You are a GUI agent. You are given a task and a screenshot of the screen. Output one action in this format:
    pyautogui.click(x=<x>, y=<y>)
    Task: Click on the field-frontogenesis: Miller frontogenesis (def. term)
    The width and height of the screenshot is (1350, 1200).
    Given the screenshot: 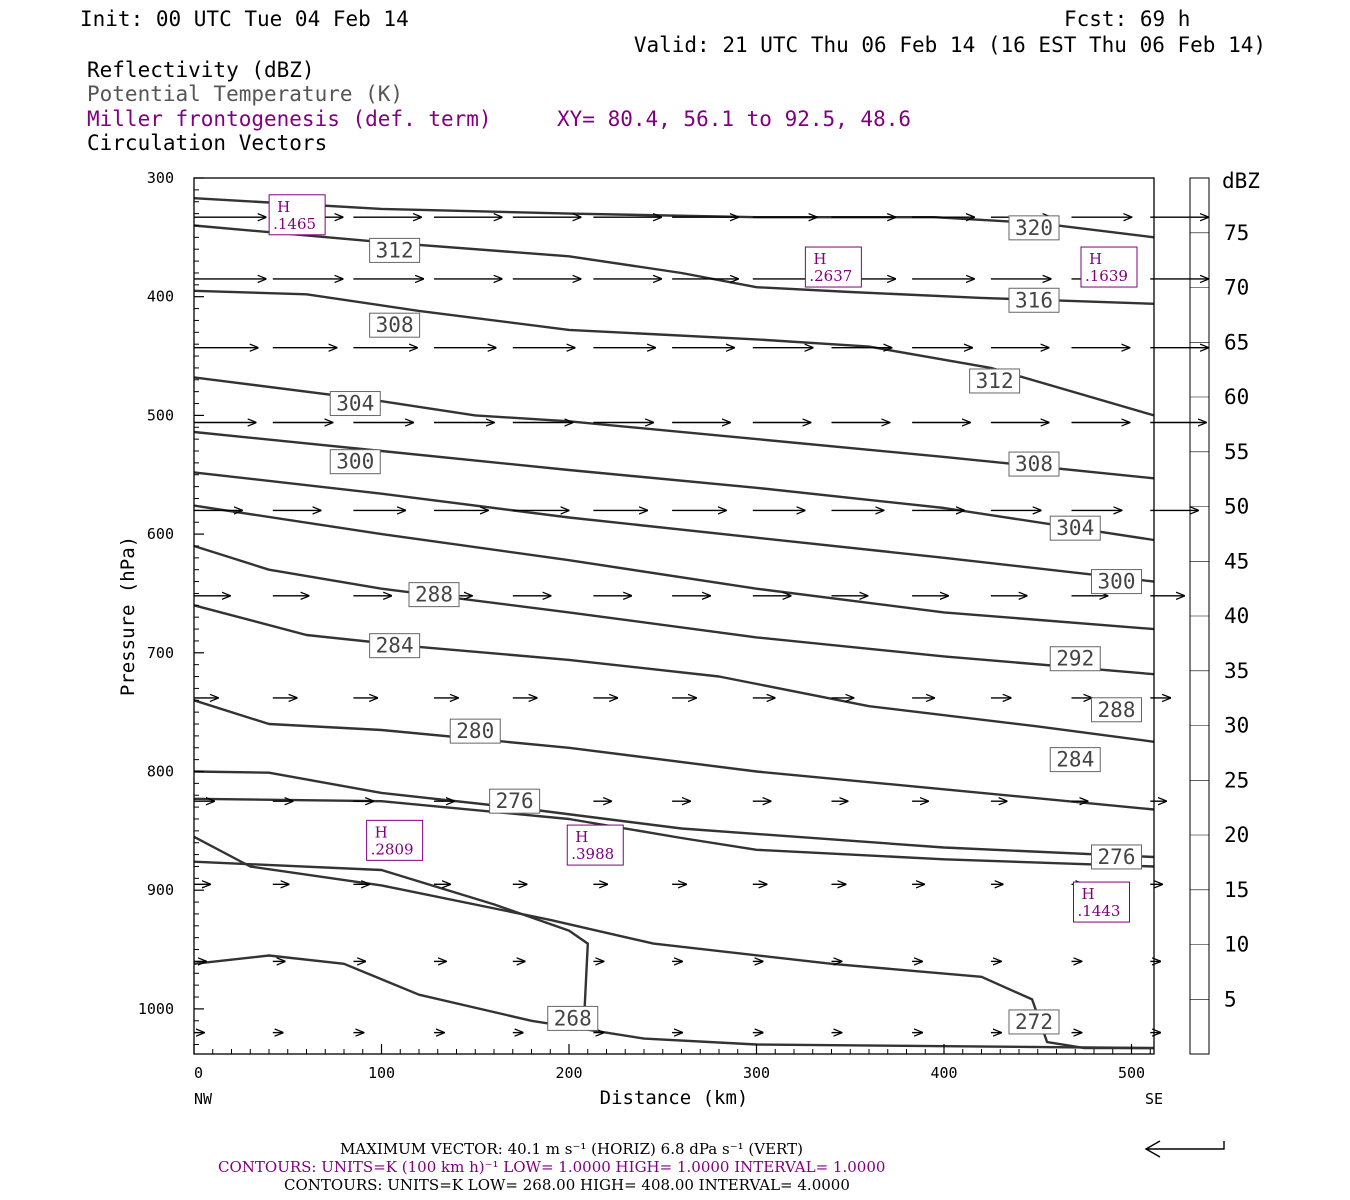 What is the action you would take?
    pyautogui.click(x=289, y=119)
    